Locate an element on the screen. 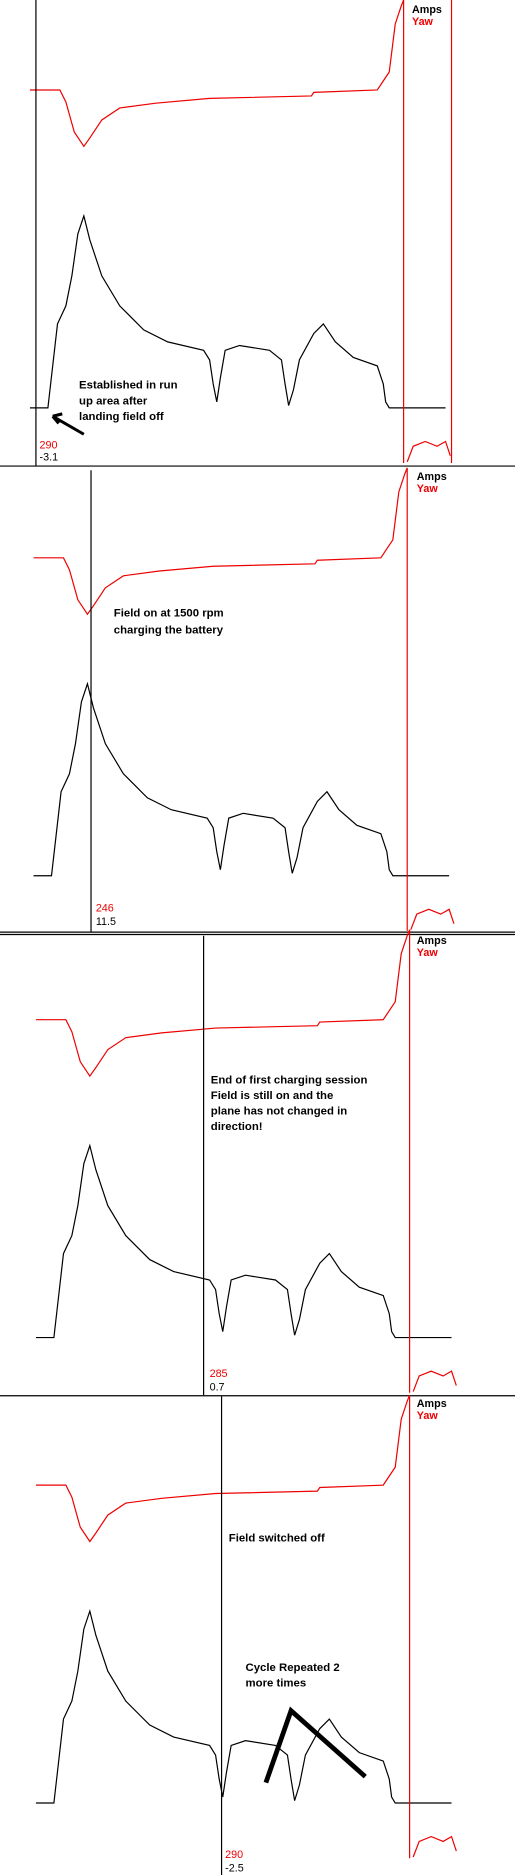 This screenshot has width=515, height=1875. cursor-label: 285 is located at coordinates (219, 1374).